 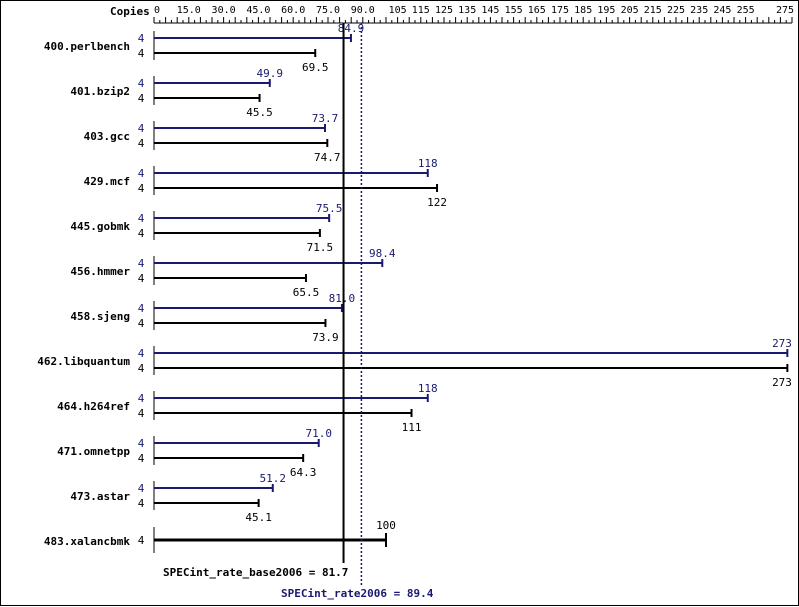 What do you see at coordinates (83, 361) in the screenshot?
I see `benchmark-label: 462.libquantum` at bounding box center [83, 361].